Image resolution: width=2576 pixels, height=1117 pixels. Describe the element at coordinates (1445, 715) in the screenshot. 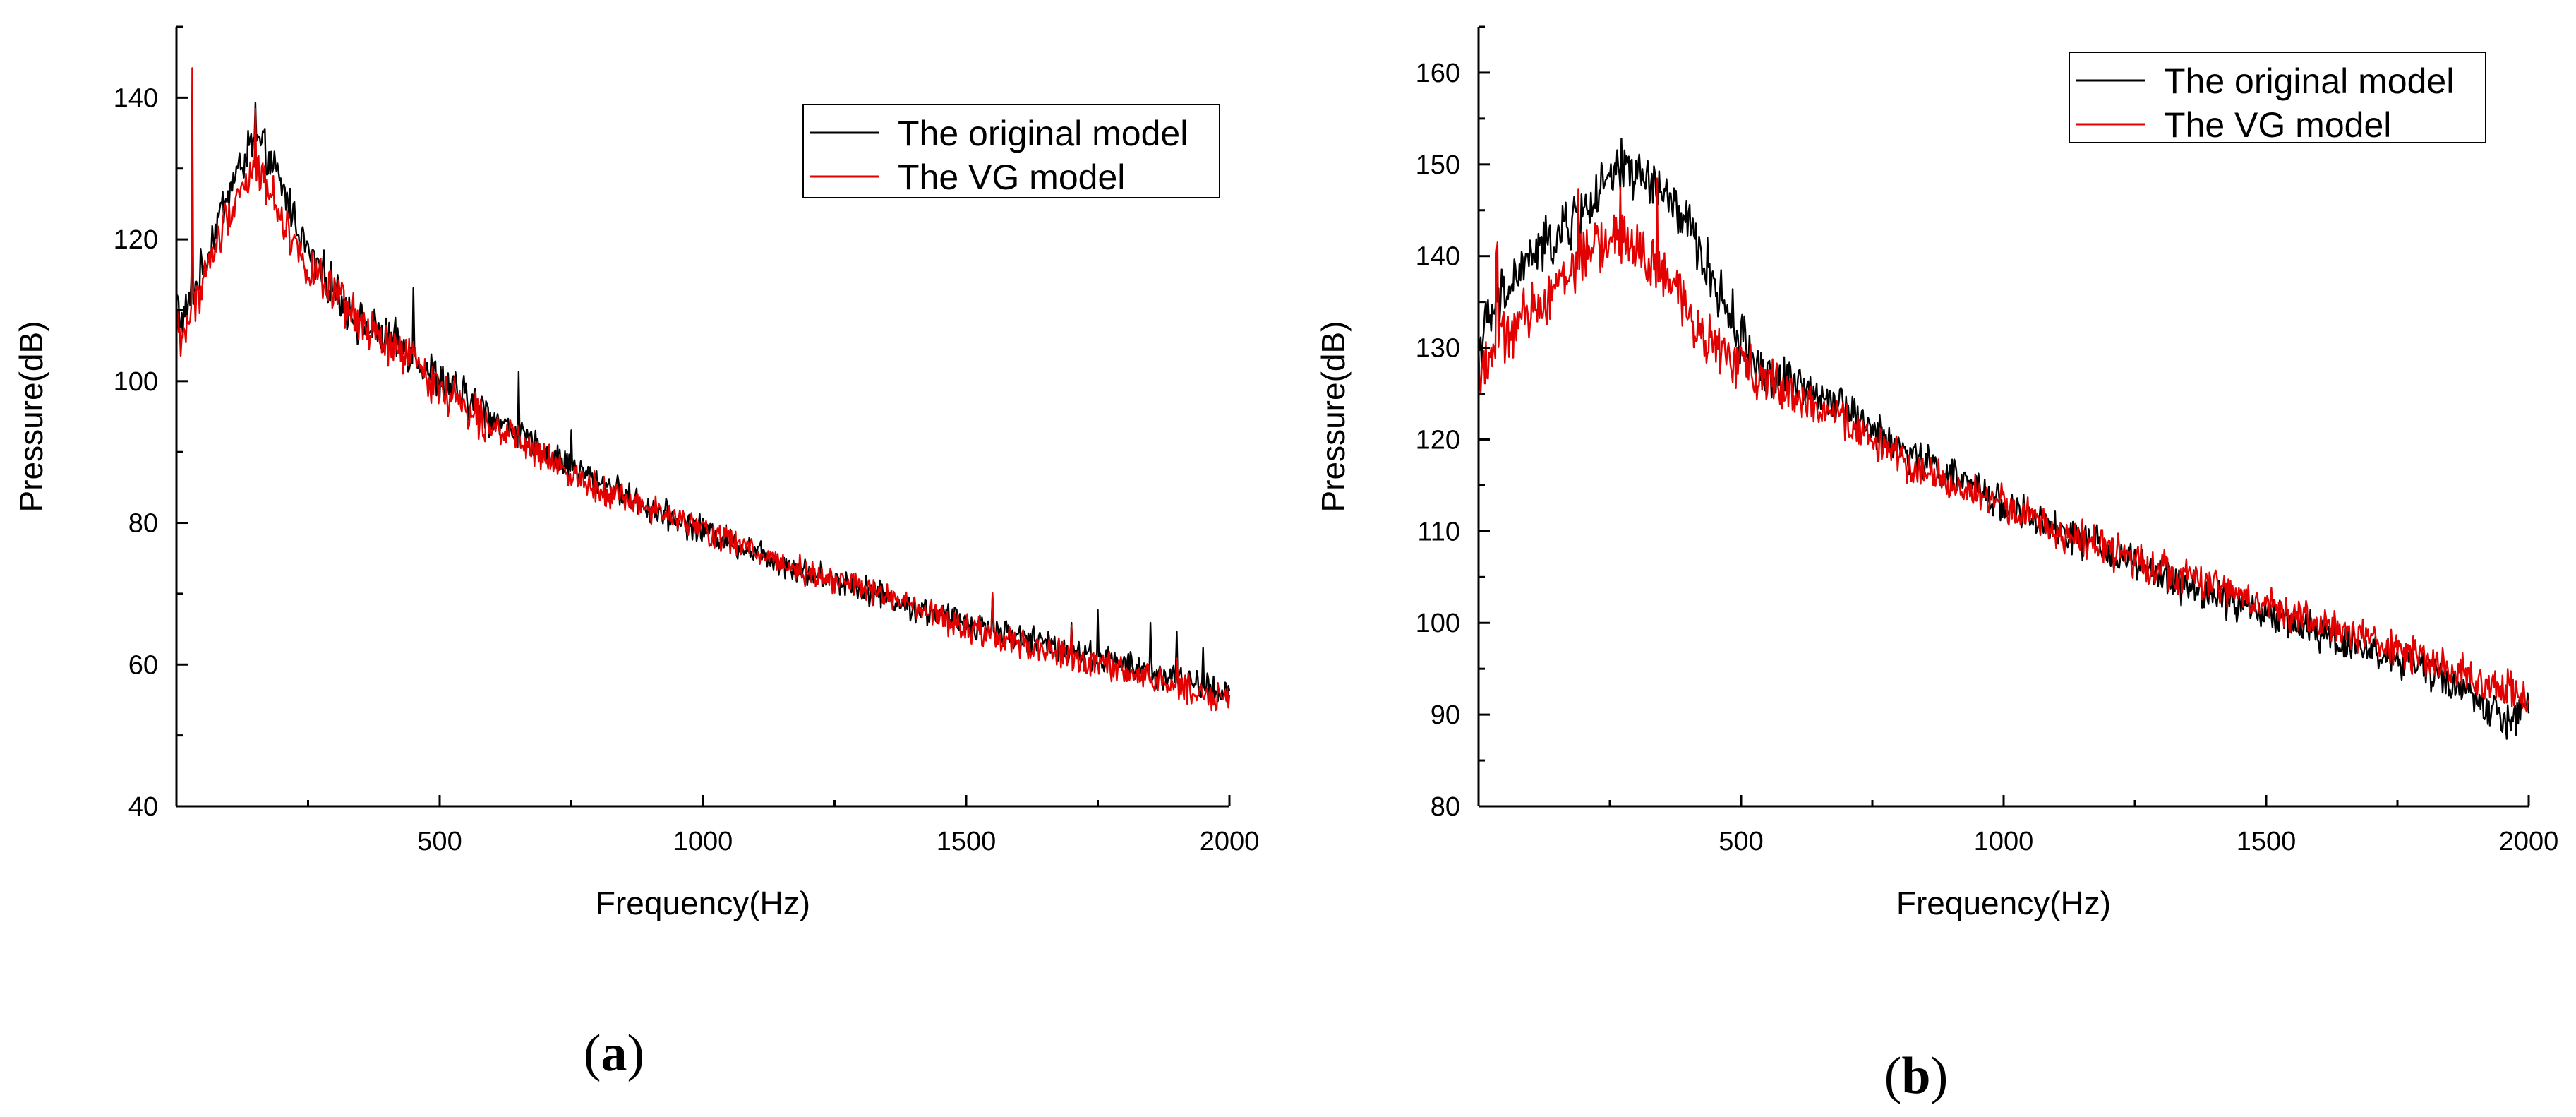

I see `y-tick-label: 90` at that location.